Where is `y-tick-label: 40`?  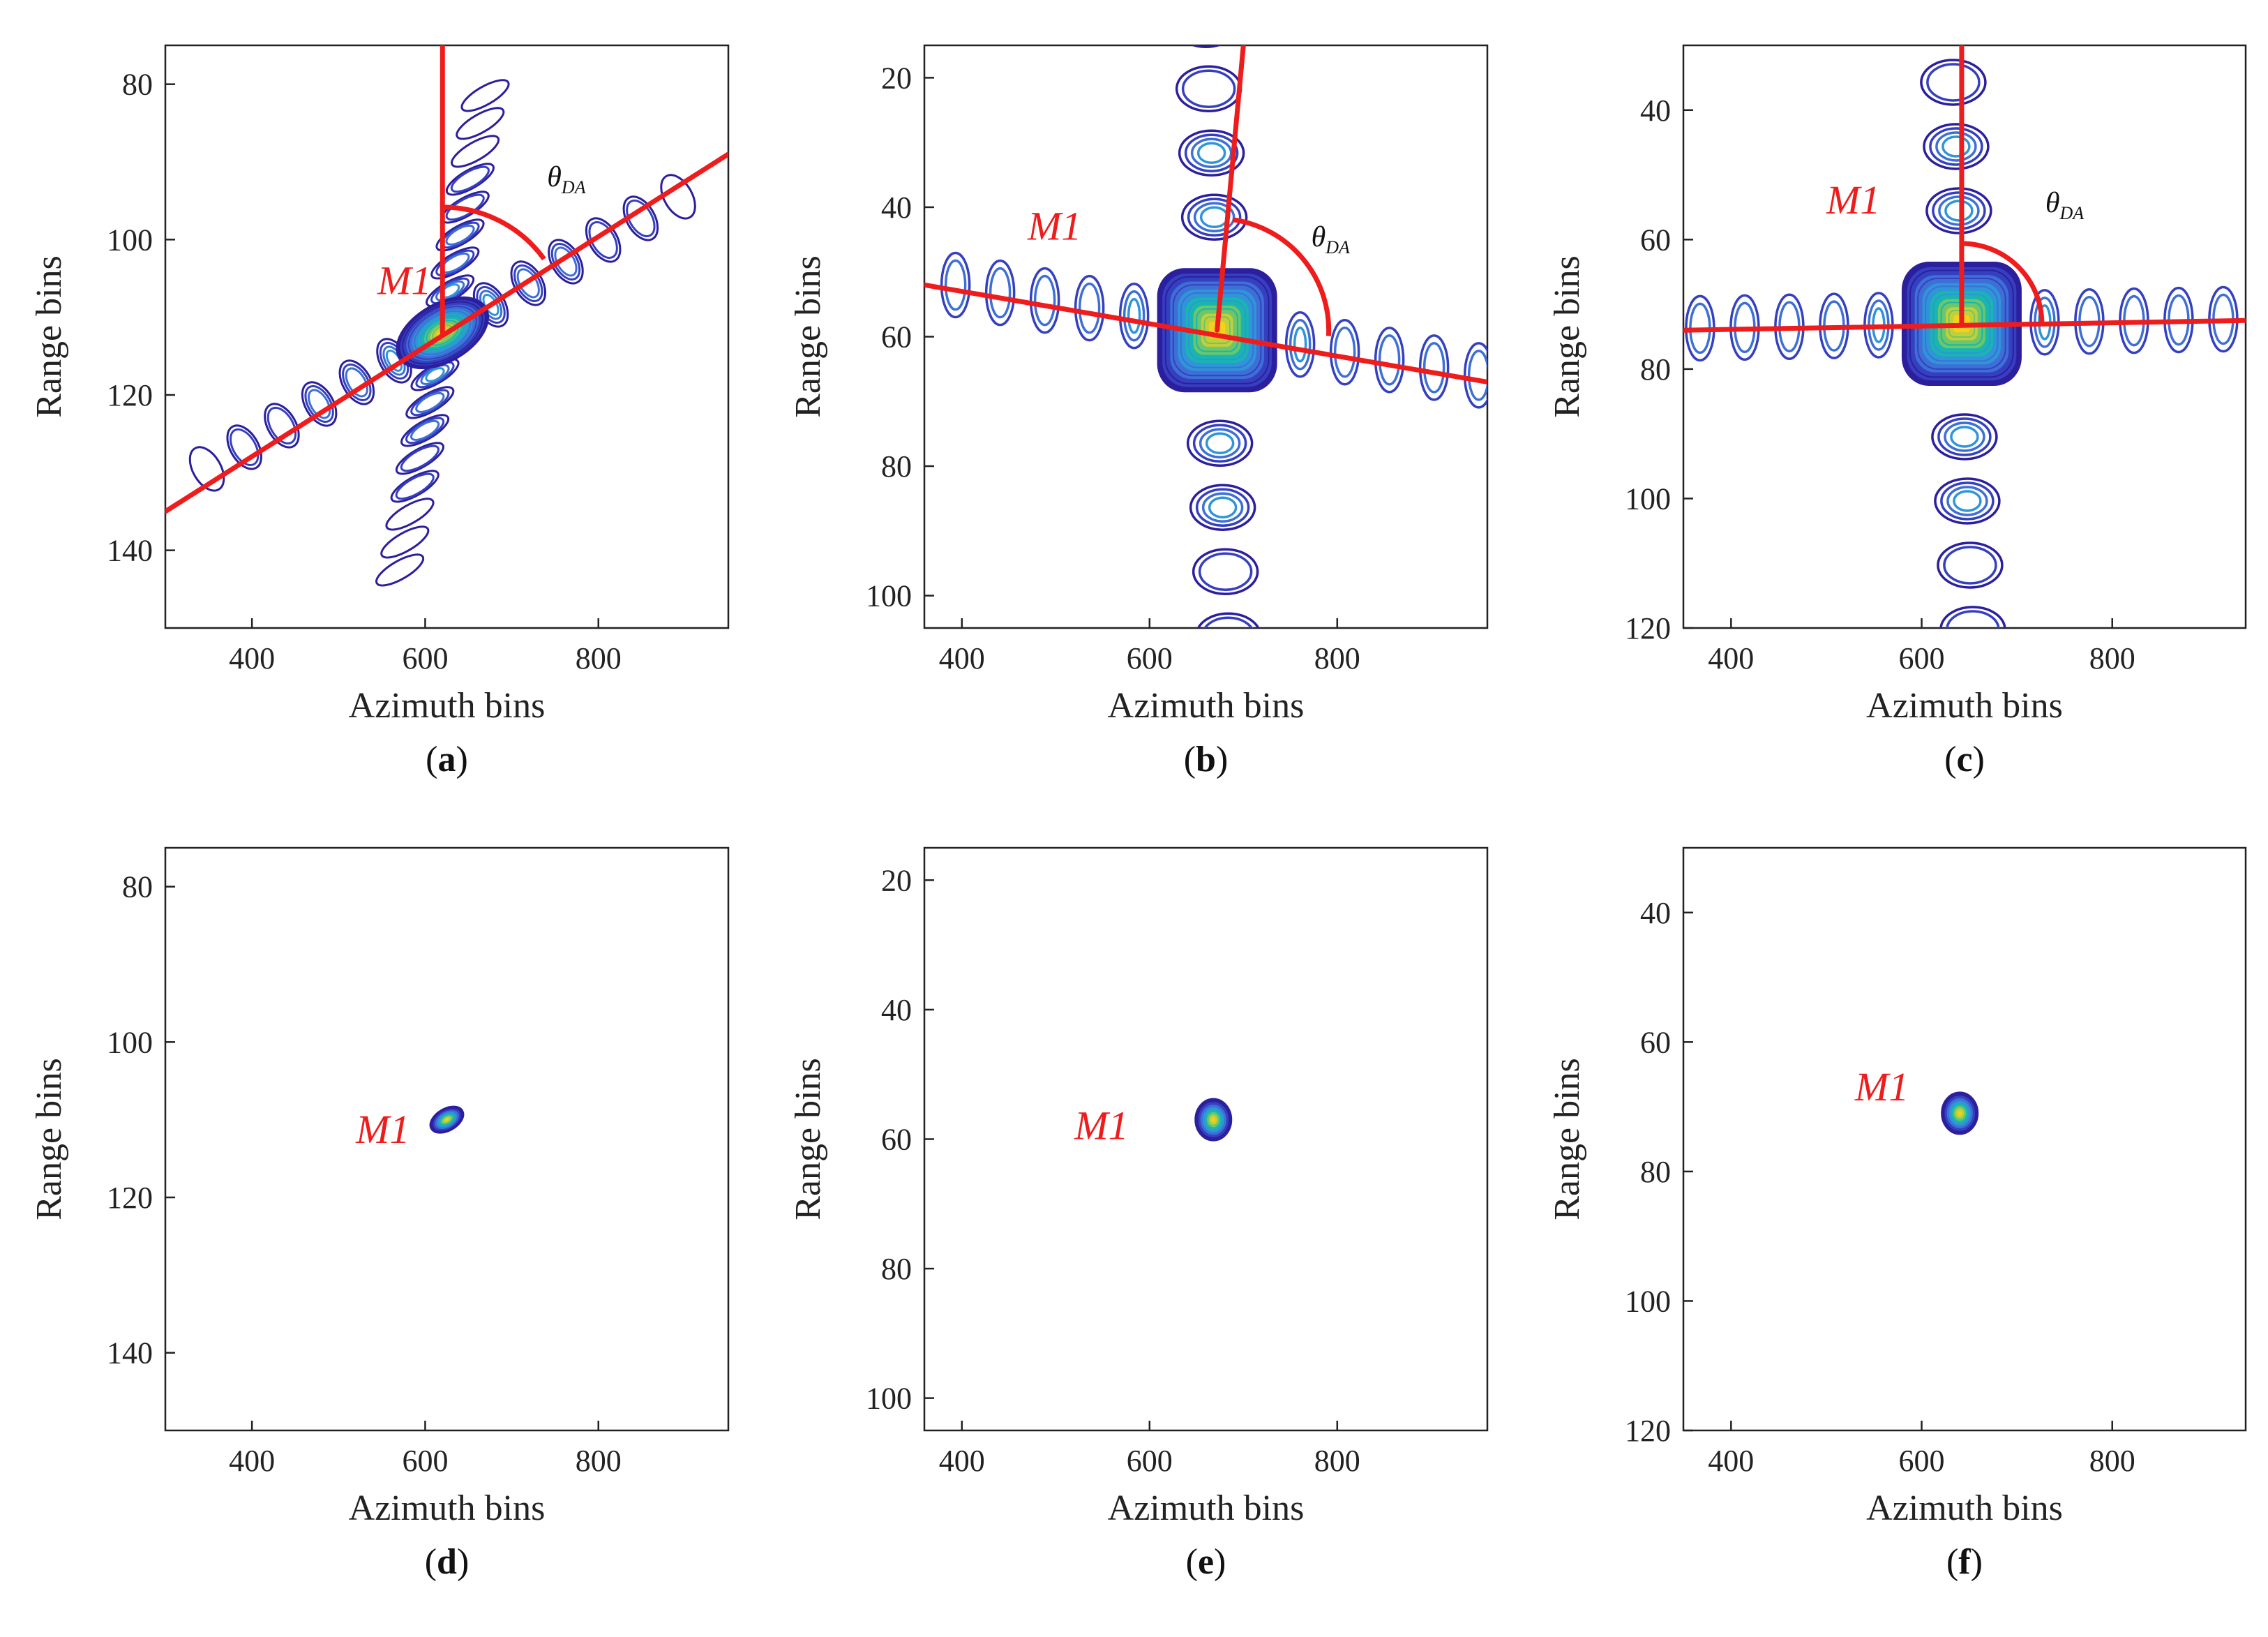 y-tick-label: 40 is located at coordinates (1656, 913).